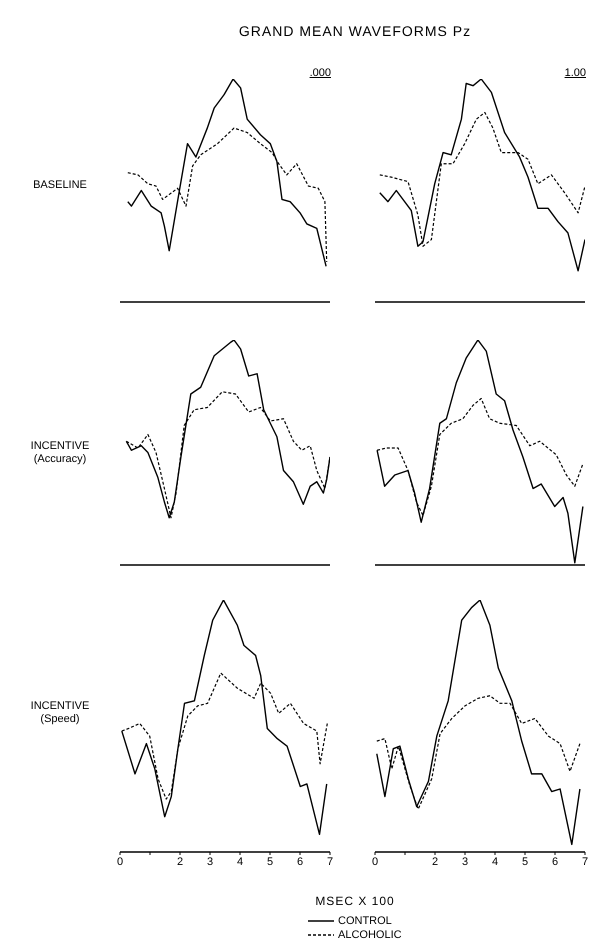  What do you see at coordinates (575, 73) in the screenshot?
I see `chart-subtitle: 1.00` at bounding box center [575, 73].